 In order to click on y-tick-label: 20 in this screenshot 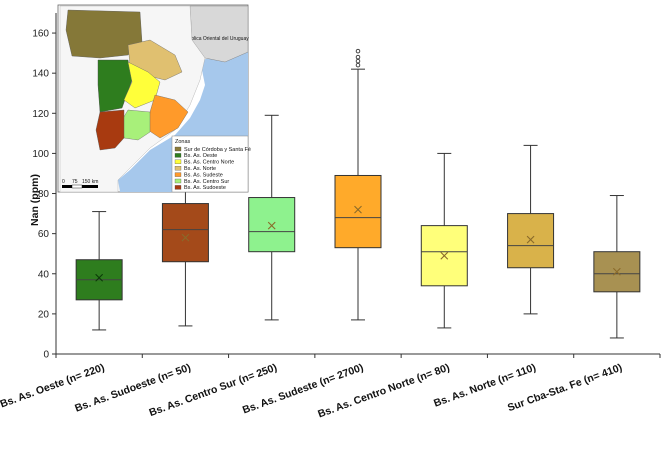, I will do `click(44, 314)`.